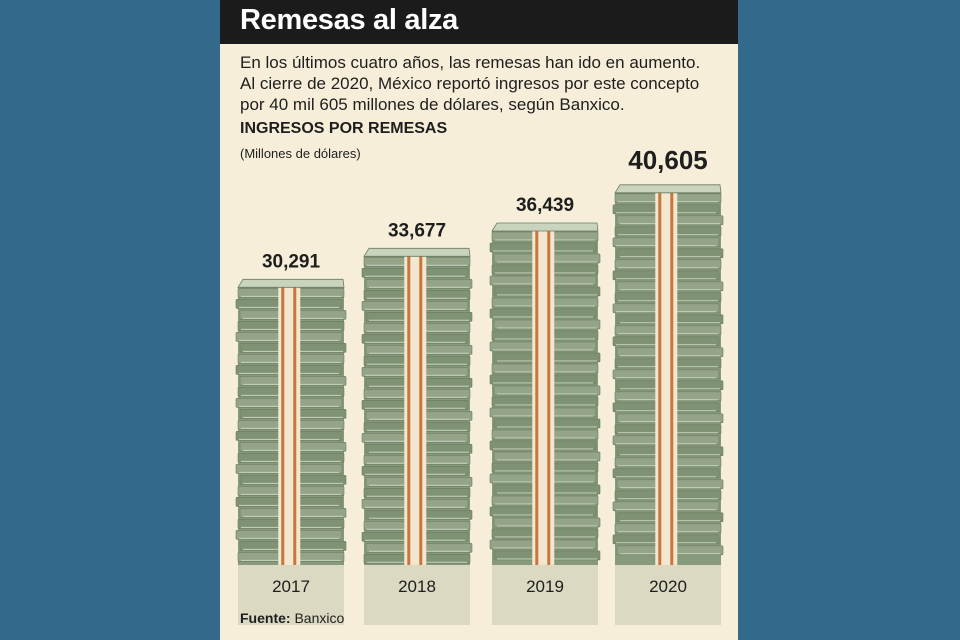 The image size is (960, 640). I want to click on chart-subtitle: (Millones de dólares), so click(300, 153).